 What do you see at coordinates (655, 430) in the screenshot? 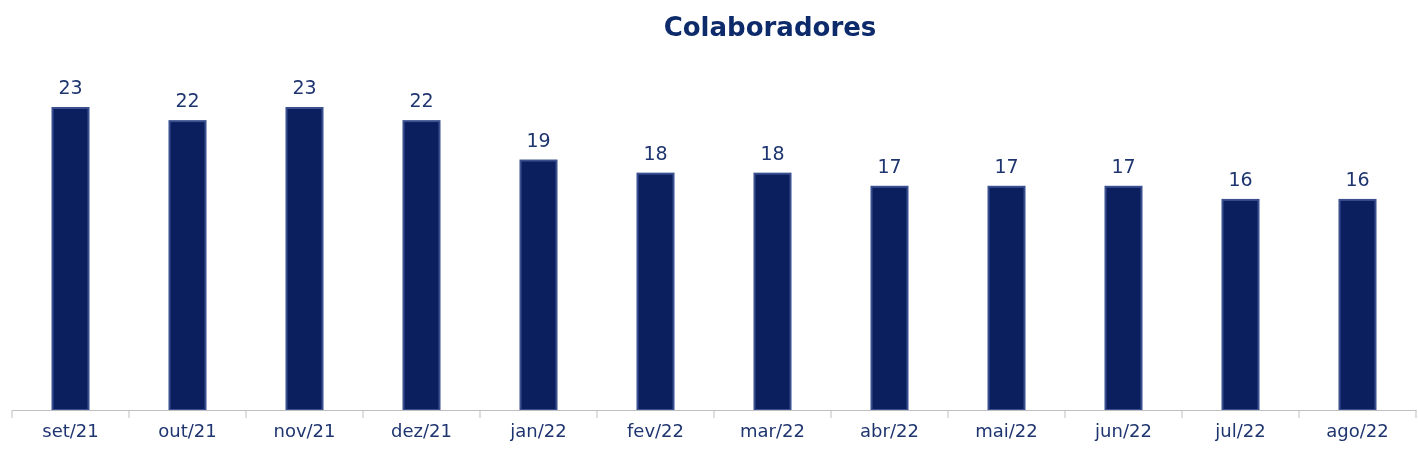
I see `x-tick-label: fev/22` at bounding box center [655, 430].